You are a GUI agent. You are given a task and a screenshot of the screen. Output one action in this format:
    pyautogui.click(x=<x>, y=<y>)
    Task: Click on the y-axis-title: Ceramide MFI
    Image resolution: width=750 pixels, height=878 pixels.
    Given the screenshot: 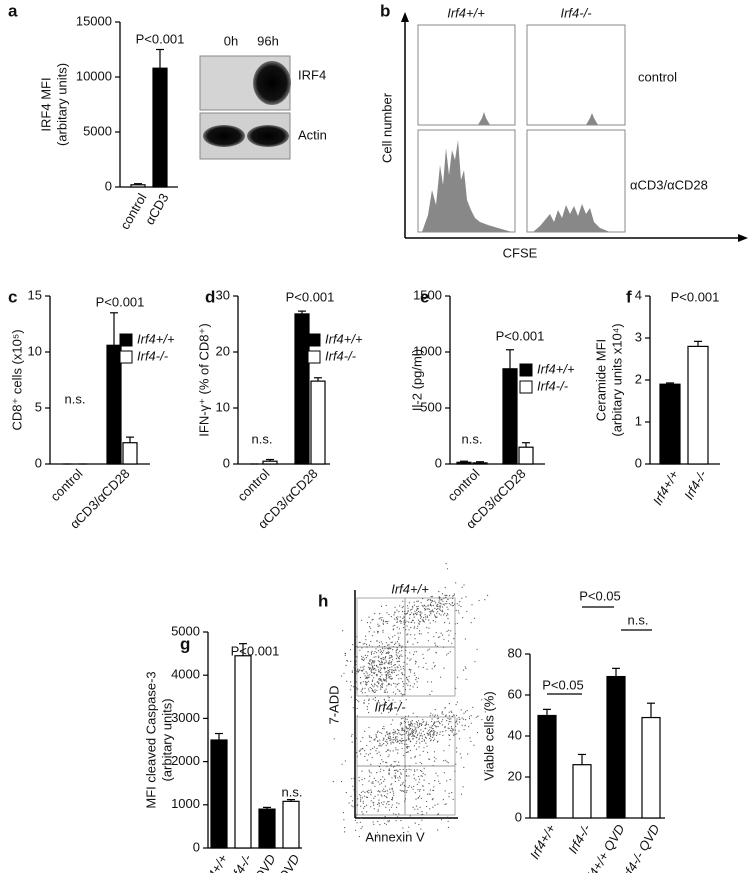 What is the action you would take?
    pyautogui.click(x=600, y=380)
    